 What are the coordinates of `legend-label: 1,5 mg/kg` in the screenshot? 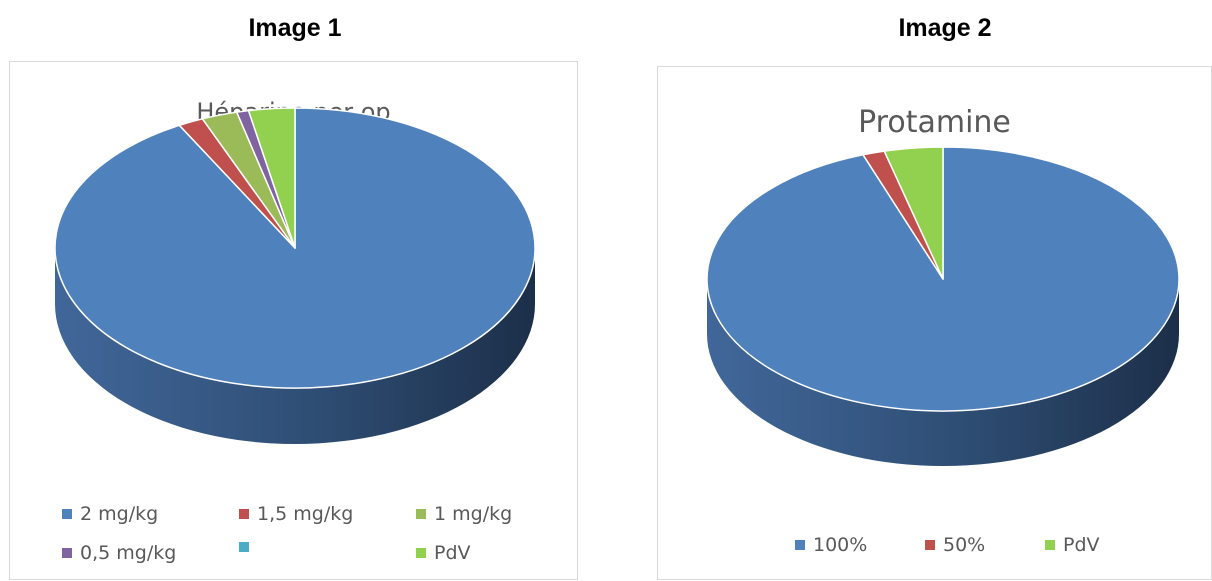 It's located at (305, 514).